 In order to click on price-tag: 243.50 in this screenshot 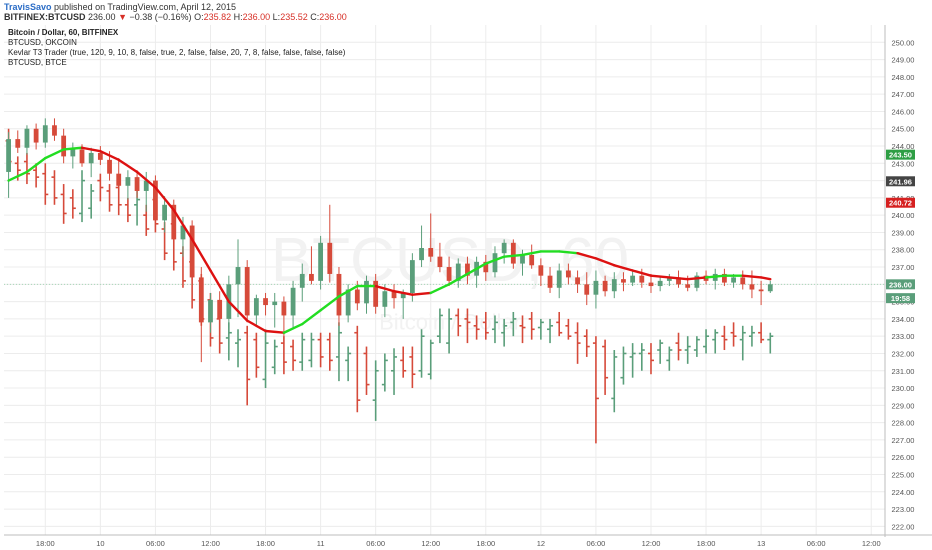, I will do `click(900, 154)`.